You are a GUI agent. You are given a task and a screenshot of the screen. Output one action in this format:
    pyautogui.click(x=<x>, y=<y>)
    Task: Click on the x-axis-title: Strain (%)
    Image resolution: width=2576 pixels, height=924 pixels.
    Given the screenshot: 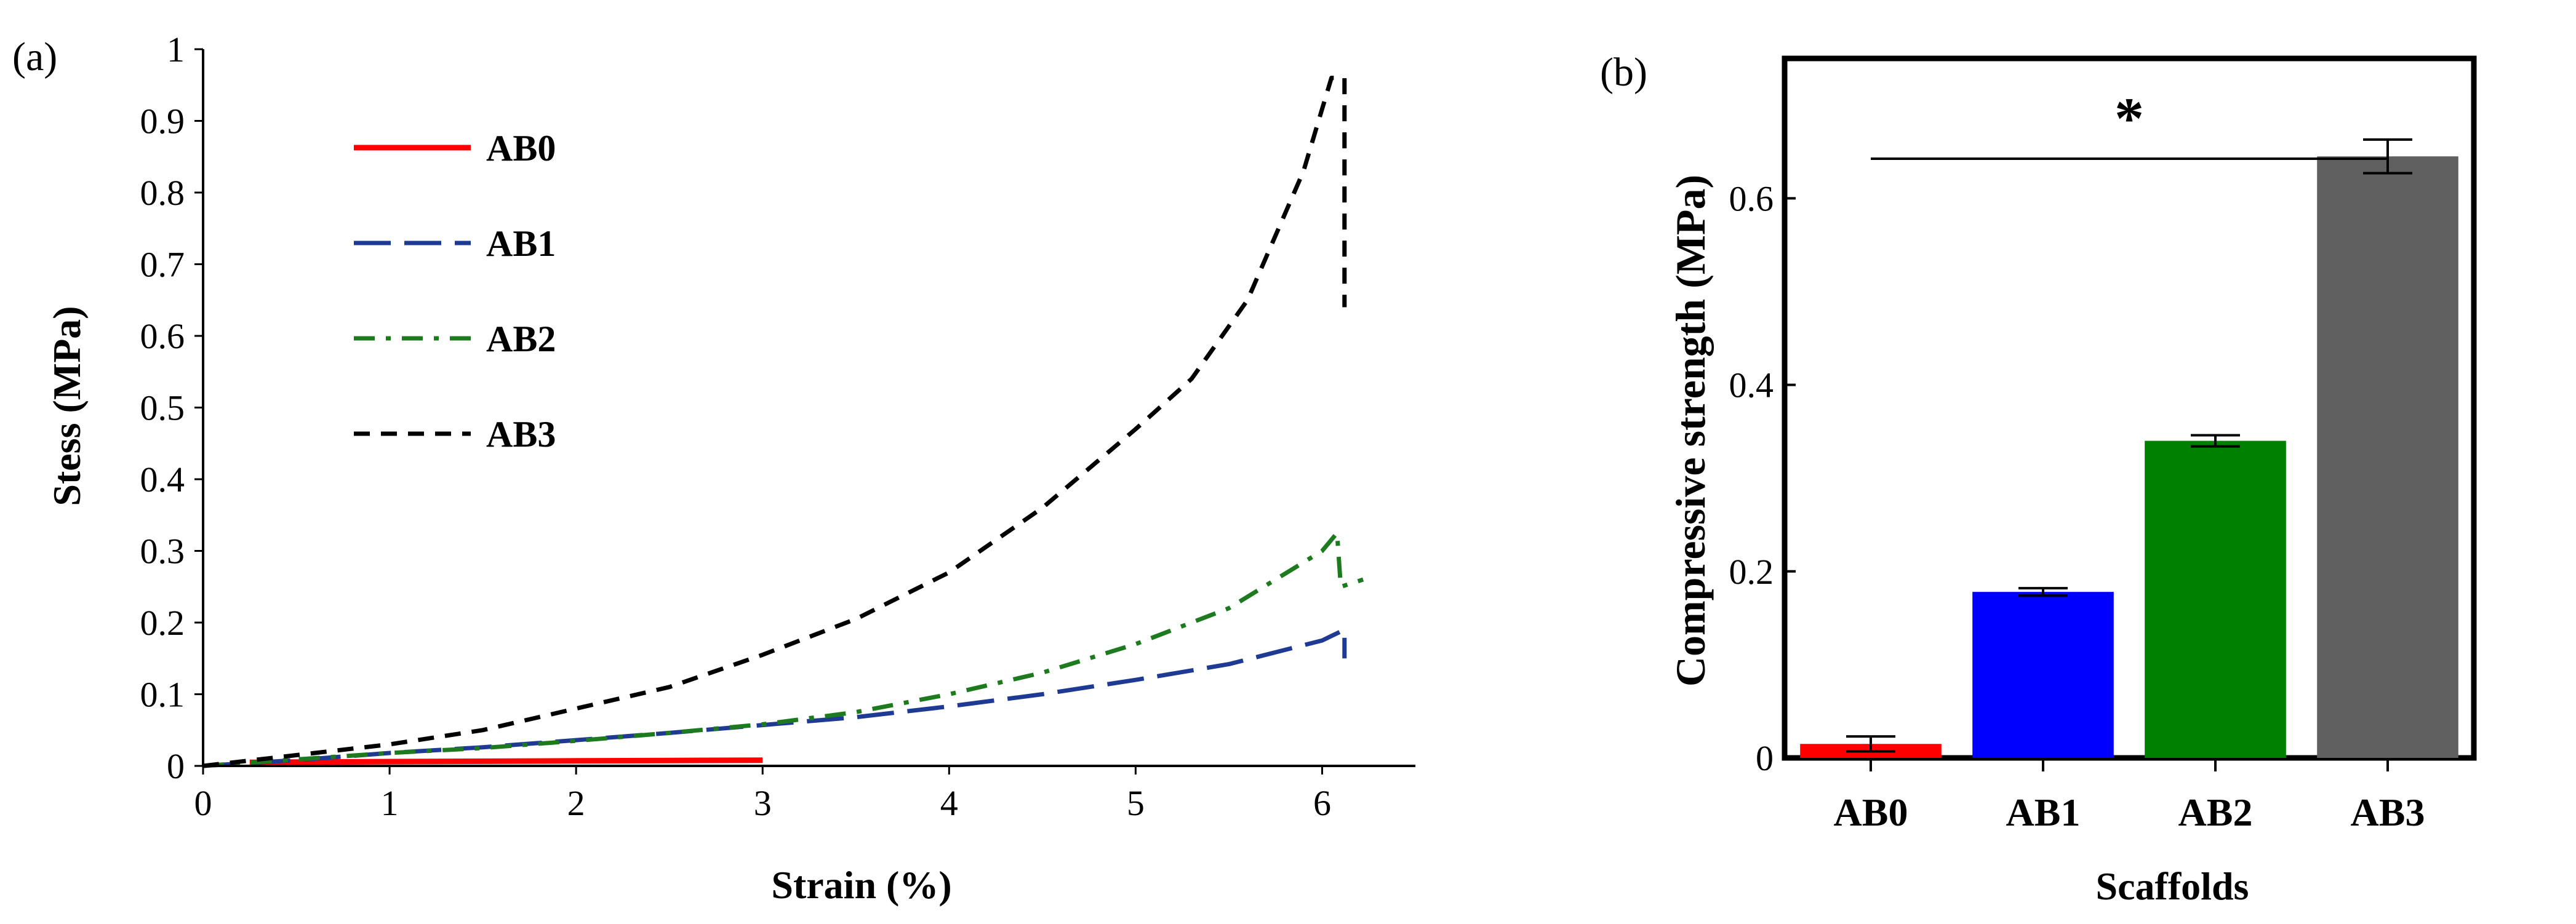 What is the action you would take?
    pyautogui.click(x=861, y=885)
    